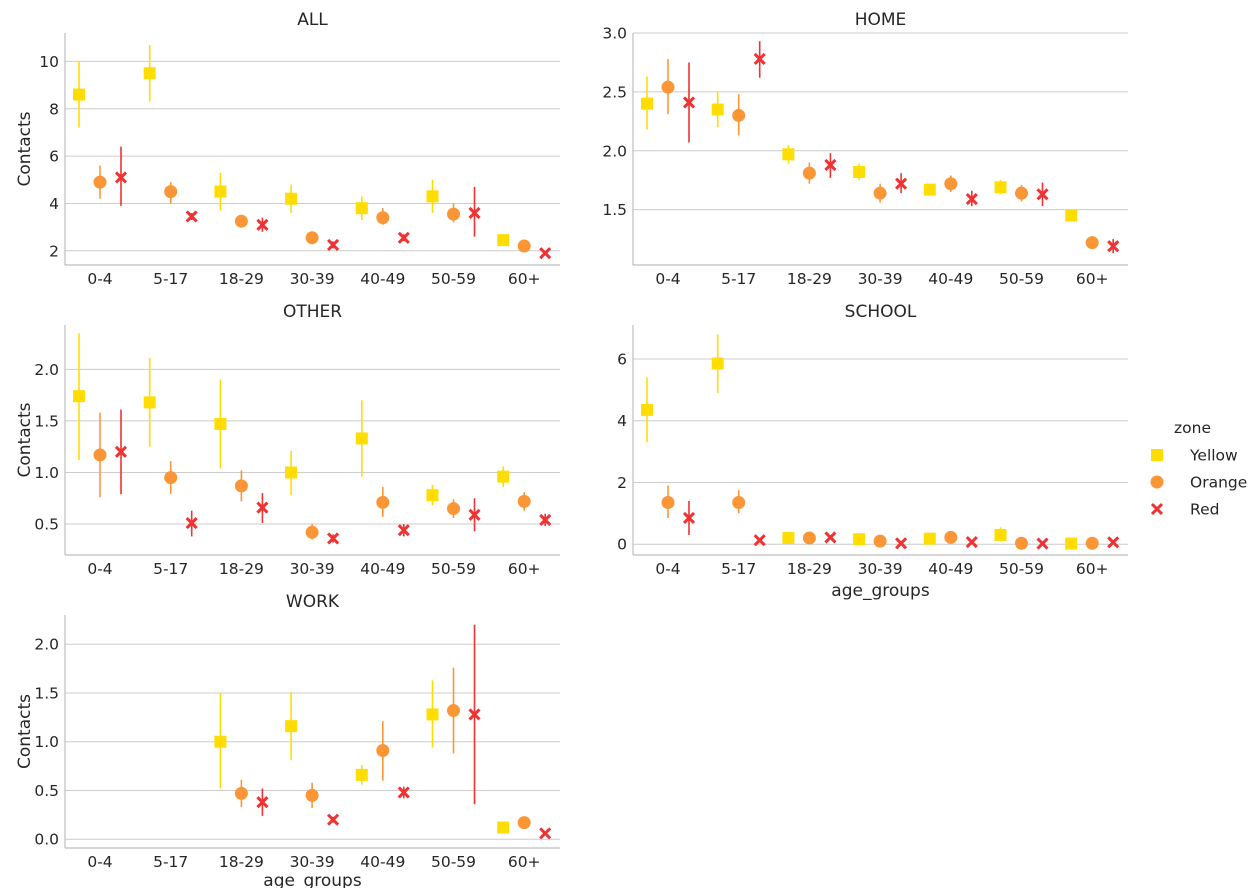 The image size is (1257, 888). I want to click on y-tick-label: 1.5, so click(46, 693).